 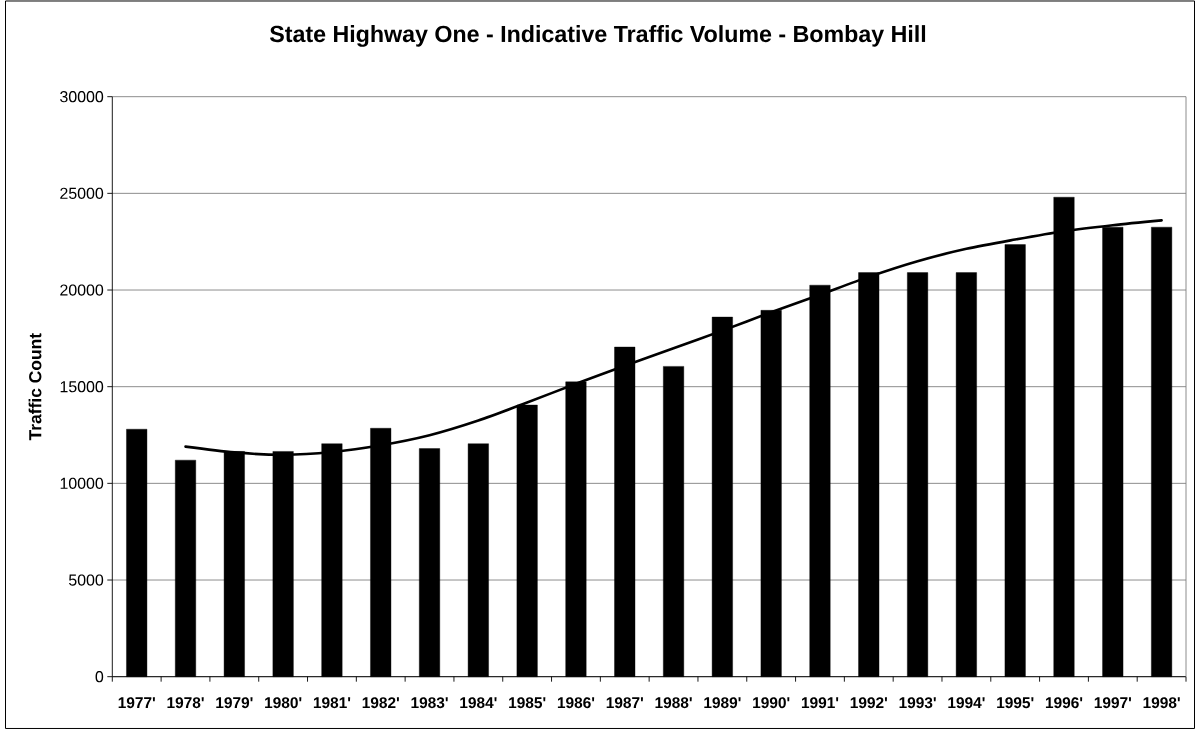 What do you see at coordinates (35, 387) in the screenshot?
I see `y-axis-title: Traffic Count` at bounding box center [35, 387].